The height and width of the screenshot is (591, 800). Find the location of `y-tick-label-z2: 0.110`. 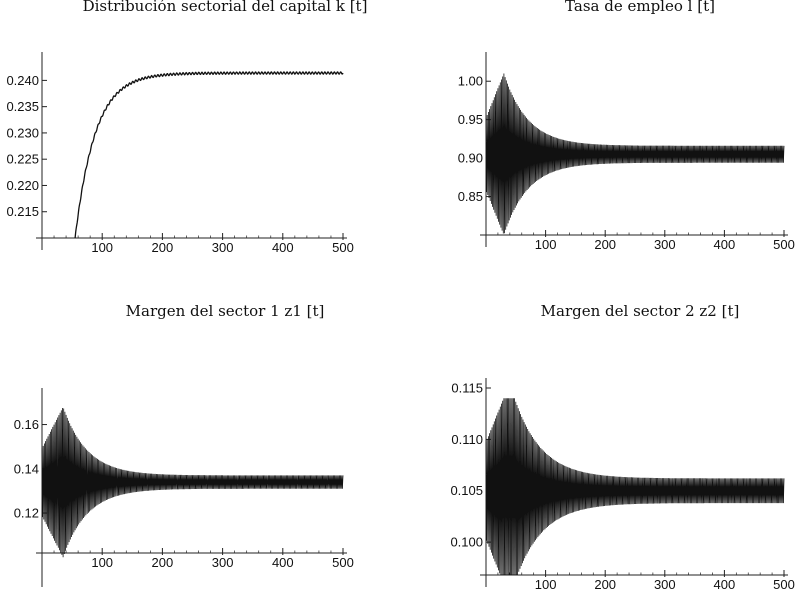

y-tick-label-z2: 0.110 is located at coordinates (467, 439).